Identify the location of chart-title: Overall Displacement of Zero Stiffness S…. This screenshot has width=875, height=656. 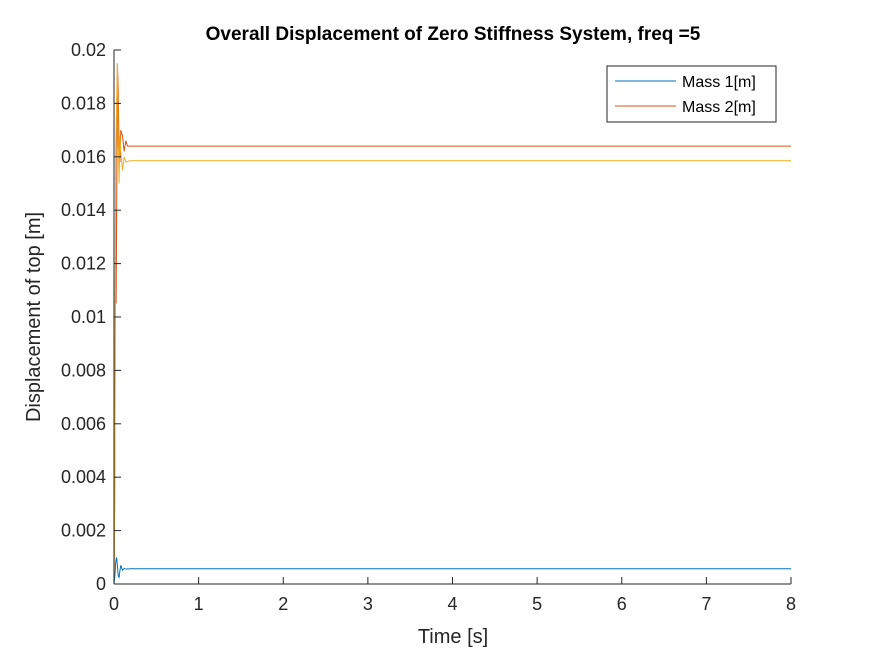
(453, 34).